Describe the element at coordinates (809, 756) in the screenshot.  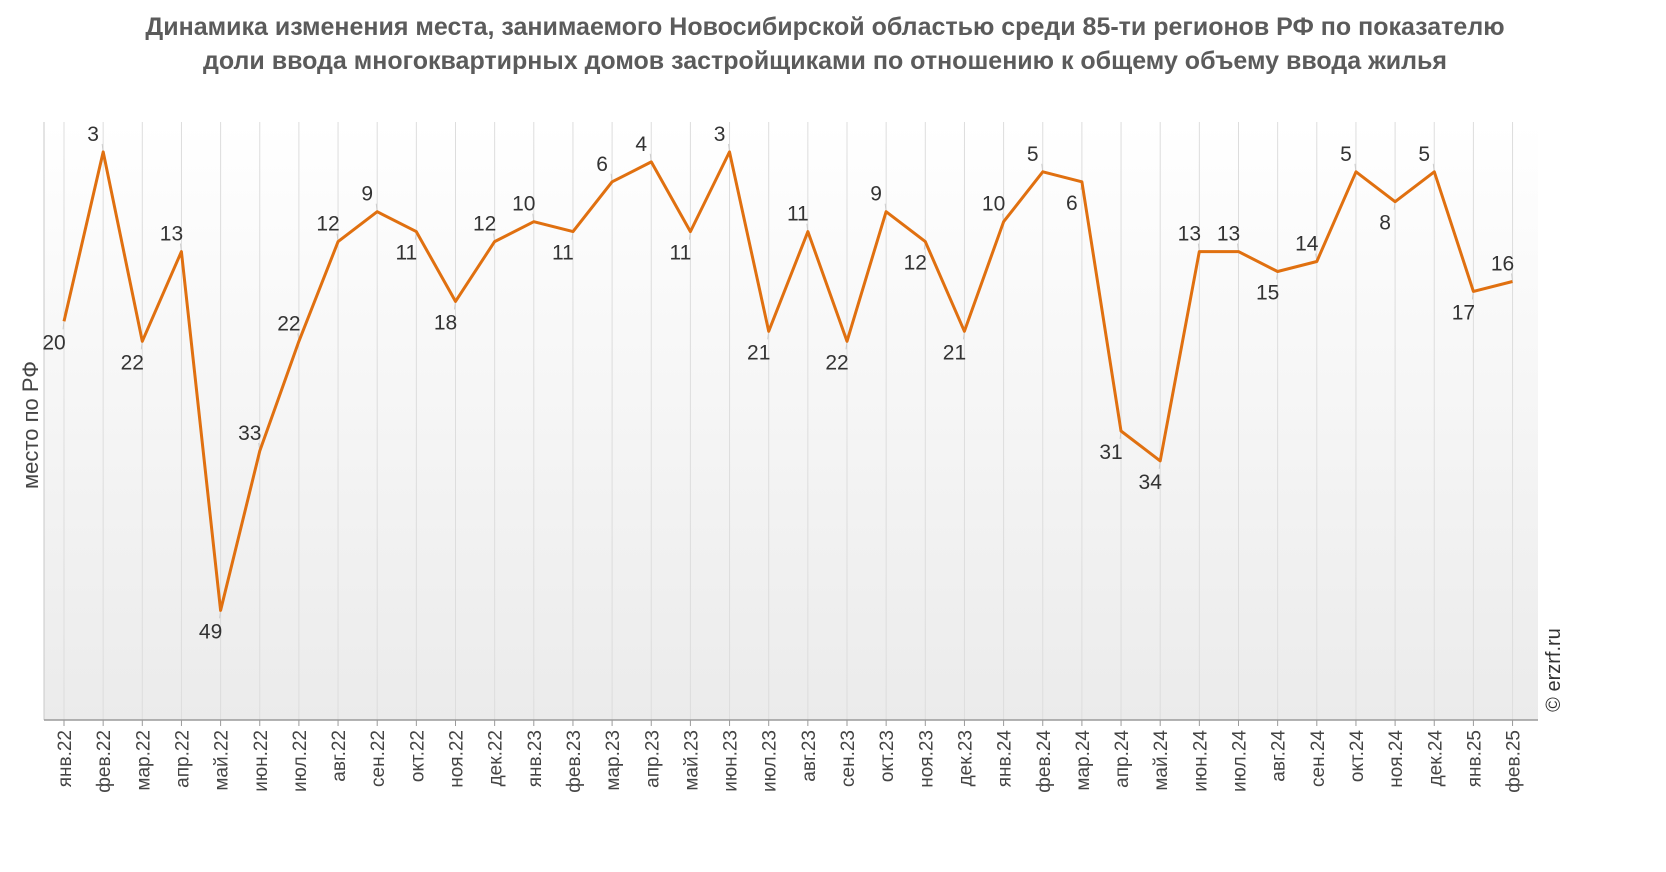
I see `x-tick-label: авг.23` at that location.